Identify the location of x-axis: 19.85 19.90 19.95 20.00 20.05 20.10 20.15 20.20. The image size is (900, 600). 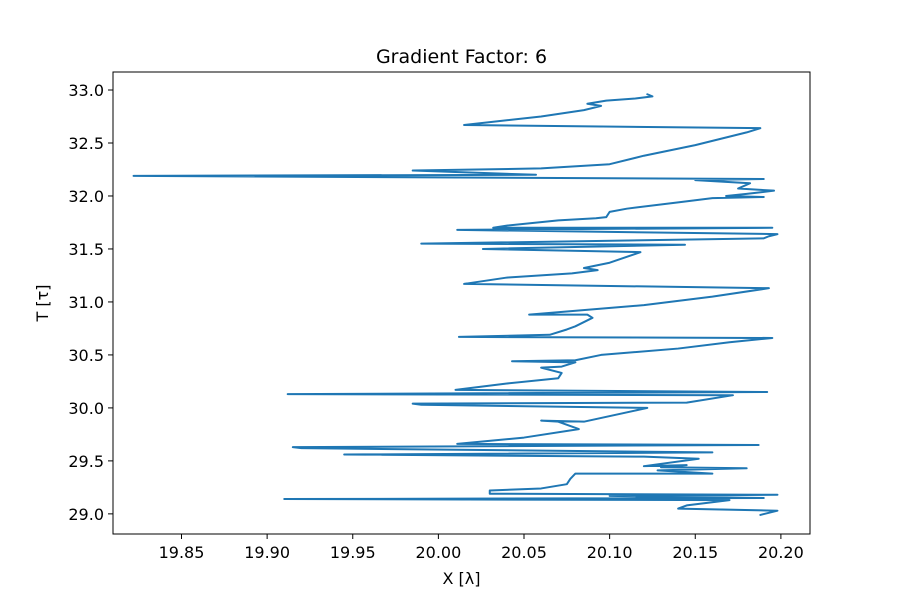
(481, 548).